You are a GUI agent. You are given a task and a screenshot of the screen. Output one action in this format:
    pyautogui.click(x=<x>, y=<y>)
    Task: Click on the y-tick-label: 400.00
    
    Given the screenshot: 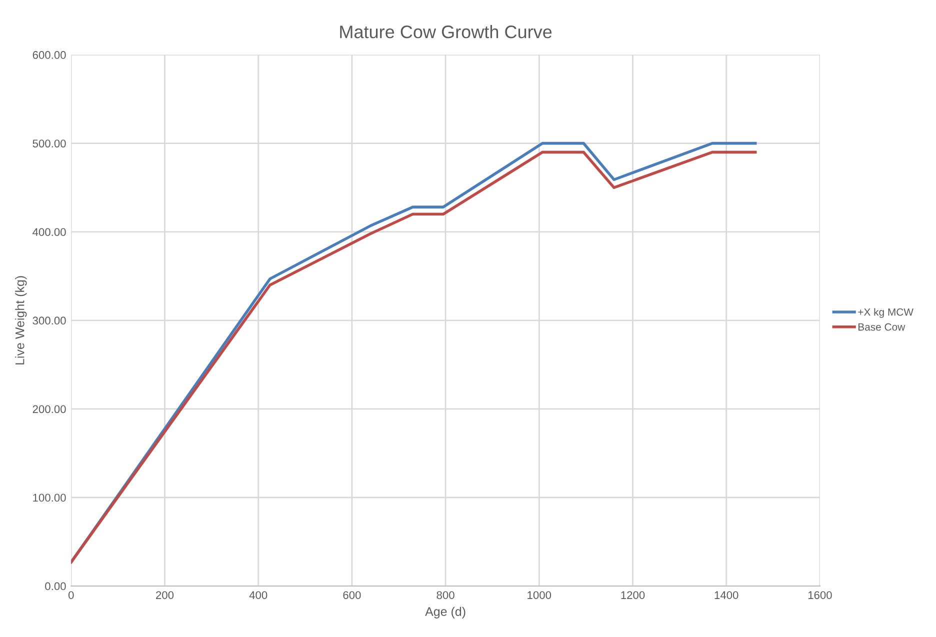 What is the action you would take?
    pyautogui.click(x=49, y=232)
    